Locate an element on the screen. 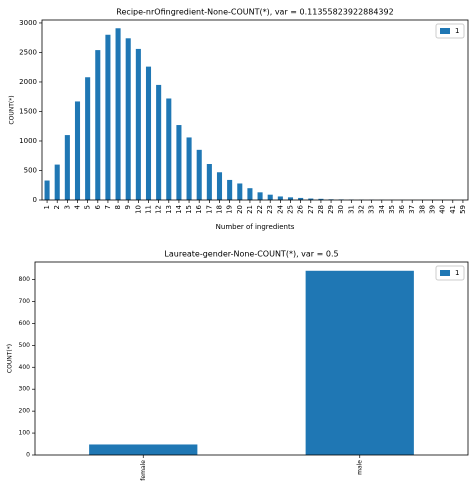 The height and width of the screenshot is (481, 471). y-tick-label: 2500 is located at coordinates (28, 52).